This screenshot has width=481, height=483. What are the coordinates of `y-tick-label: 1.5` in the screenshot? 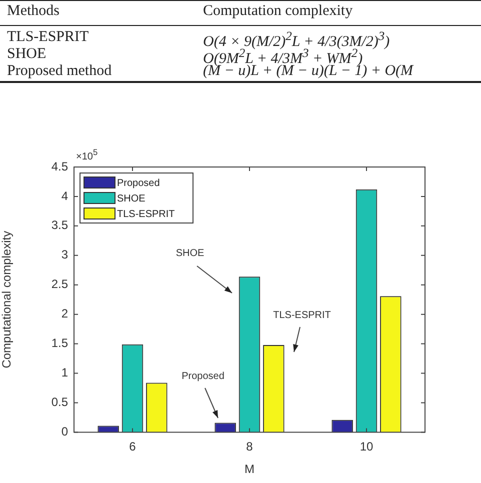 It's located at (59, 343).